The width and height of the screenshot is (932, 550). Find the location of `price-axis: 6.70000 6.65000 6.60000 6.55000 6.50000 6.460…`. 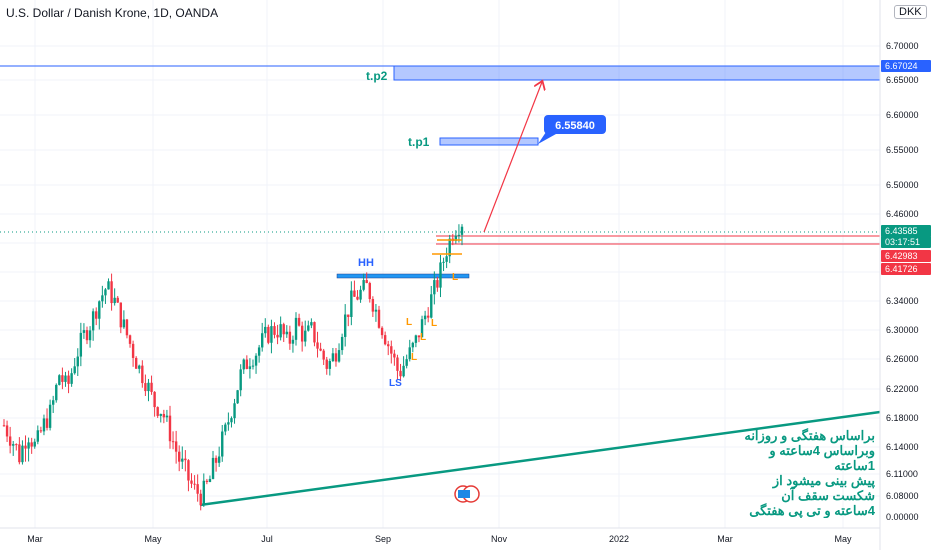

price-axis: 6.70000 6.65000 6.60000 6.55000 6.50000 6.460… is located at coordinates (905, 275).